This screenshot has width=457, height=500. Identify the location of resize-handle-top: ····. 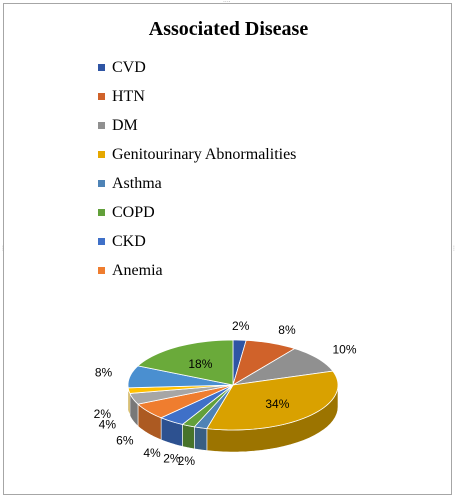
(227, 3).